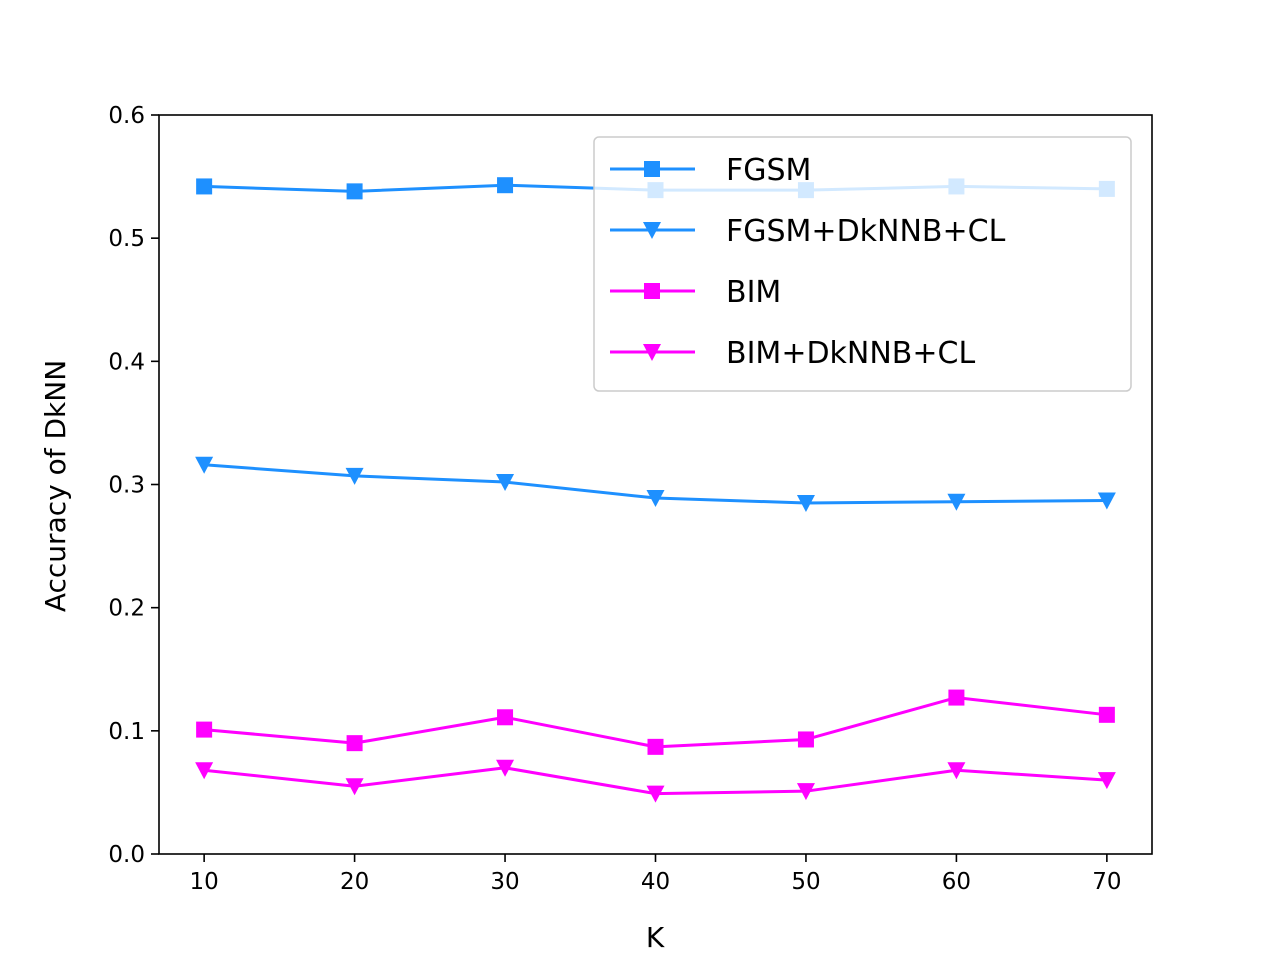  I want to click on x-tick-label: 50, so click(805, 882).